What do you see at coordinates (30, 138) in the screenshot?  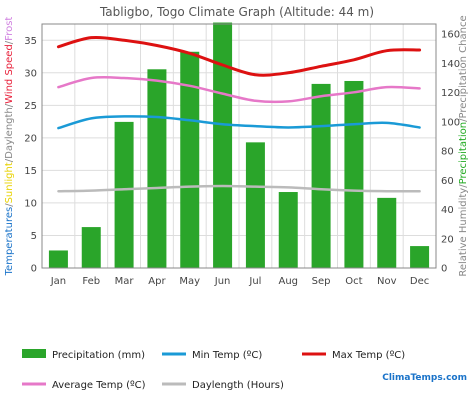 I see `y-left-tick-label: 20` at bounding box center [30, 138].